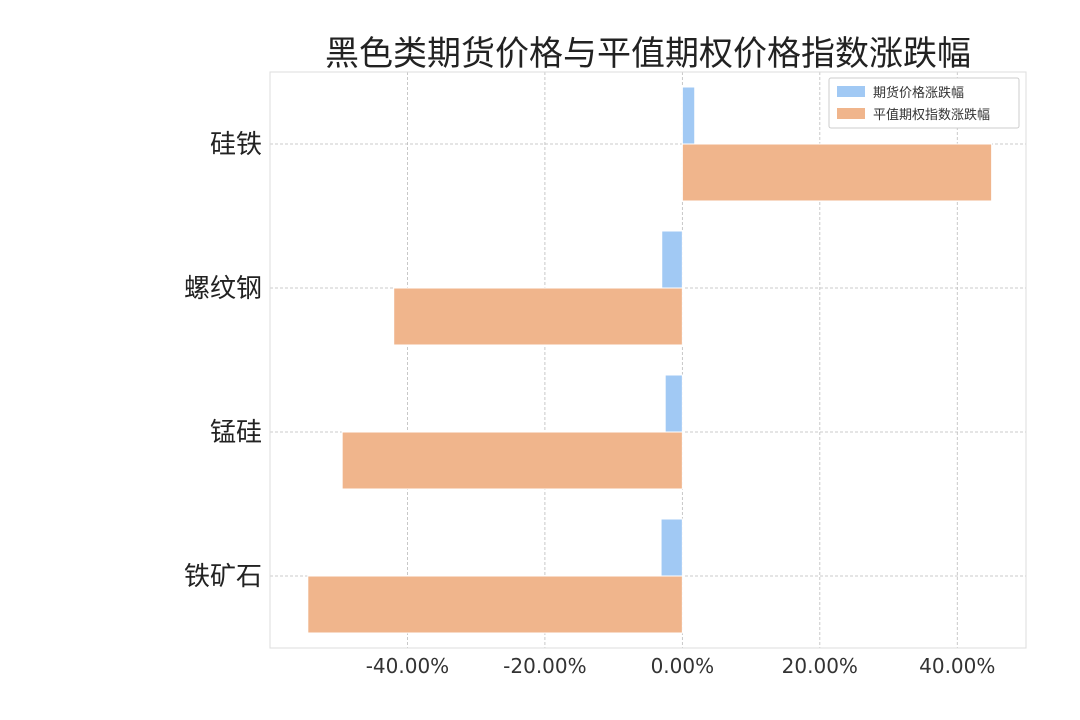 This screenshot has height=720, width=1080. Describe the element at coordinates (837, 172) in the screenshot. I see `bar-硅铁-option` at that location.